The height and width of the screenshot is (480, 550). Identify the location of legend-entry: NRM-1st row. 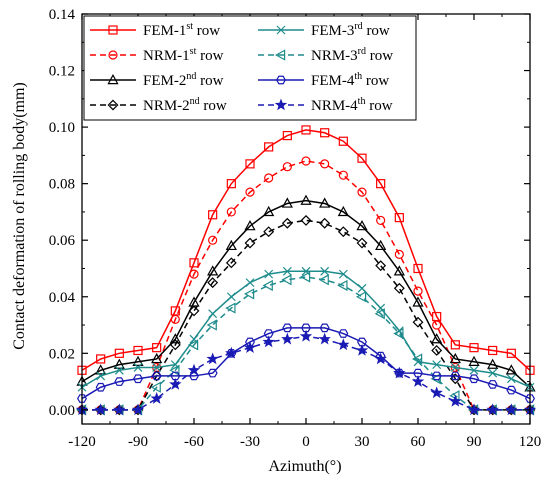
(157, 55).